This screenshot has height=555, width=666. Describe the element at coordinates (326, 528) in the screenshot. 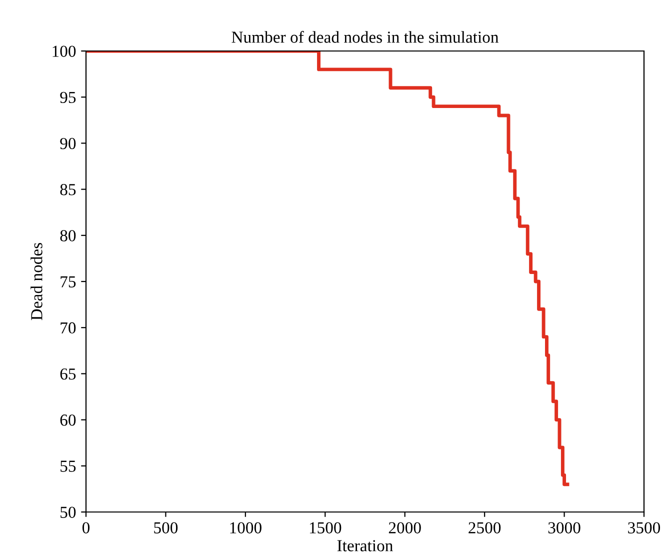

I see `x-tick-label: 1500` at that location.